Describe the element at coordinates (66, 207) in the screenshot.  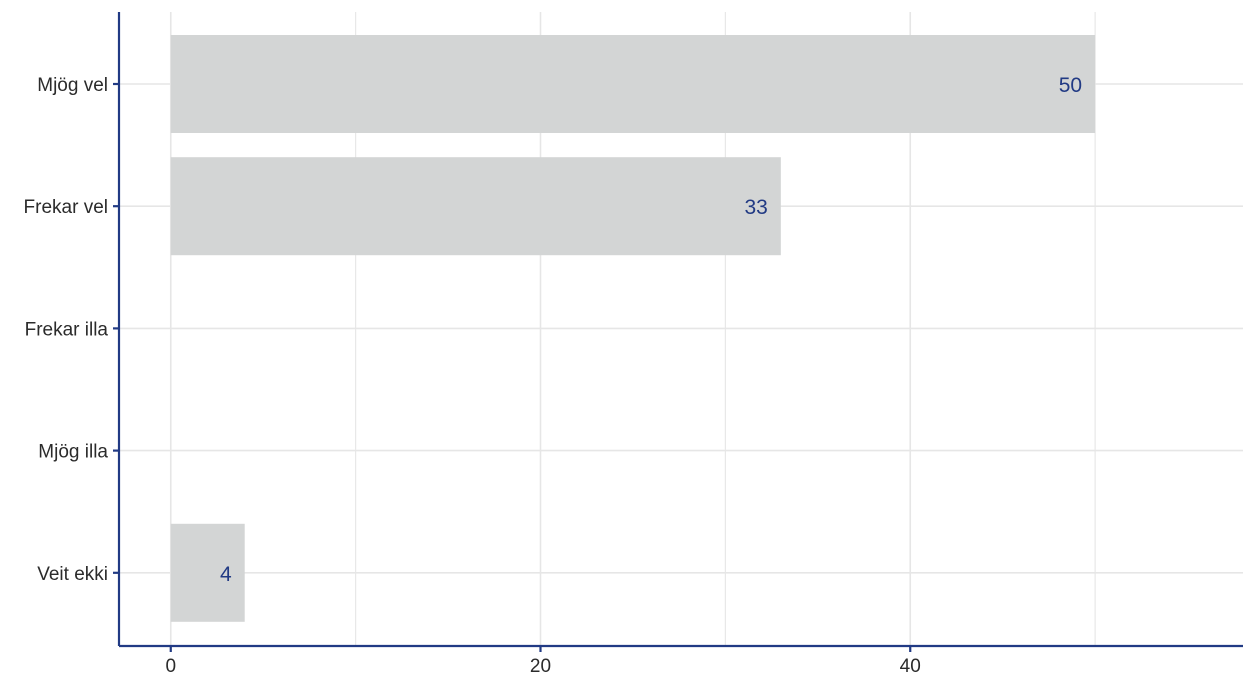
I see `y-tick-label: Frekar vel` at that location.